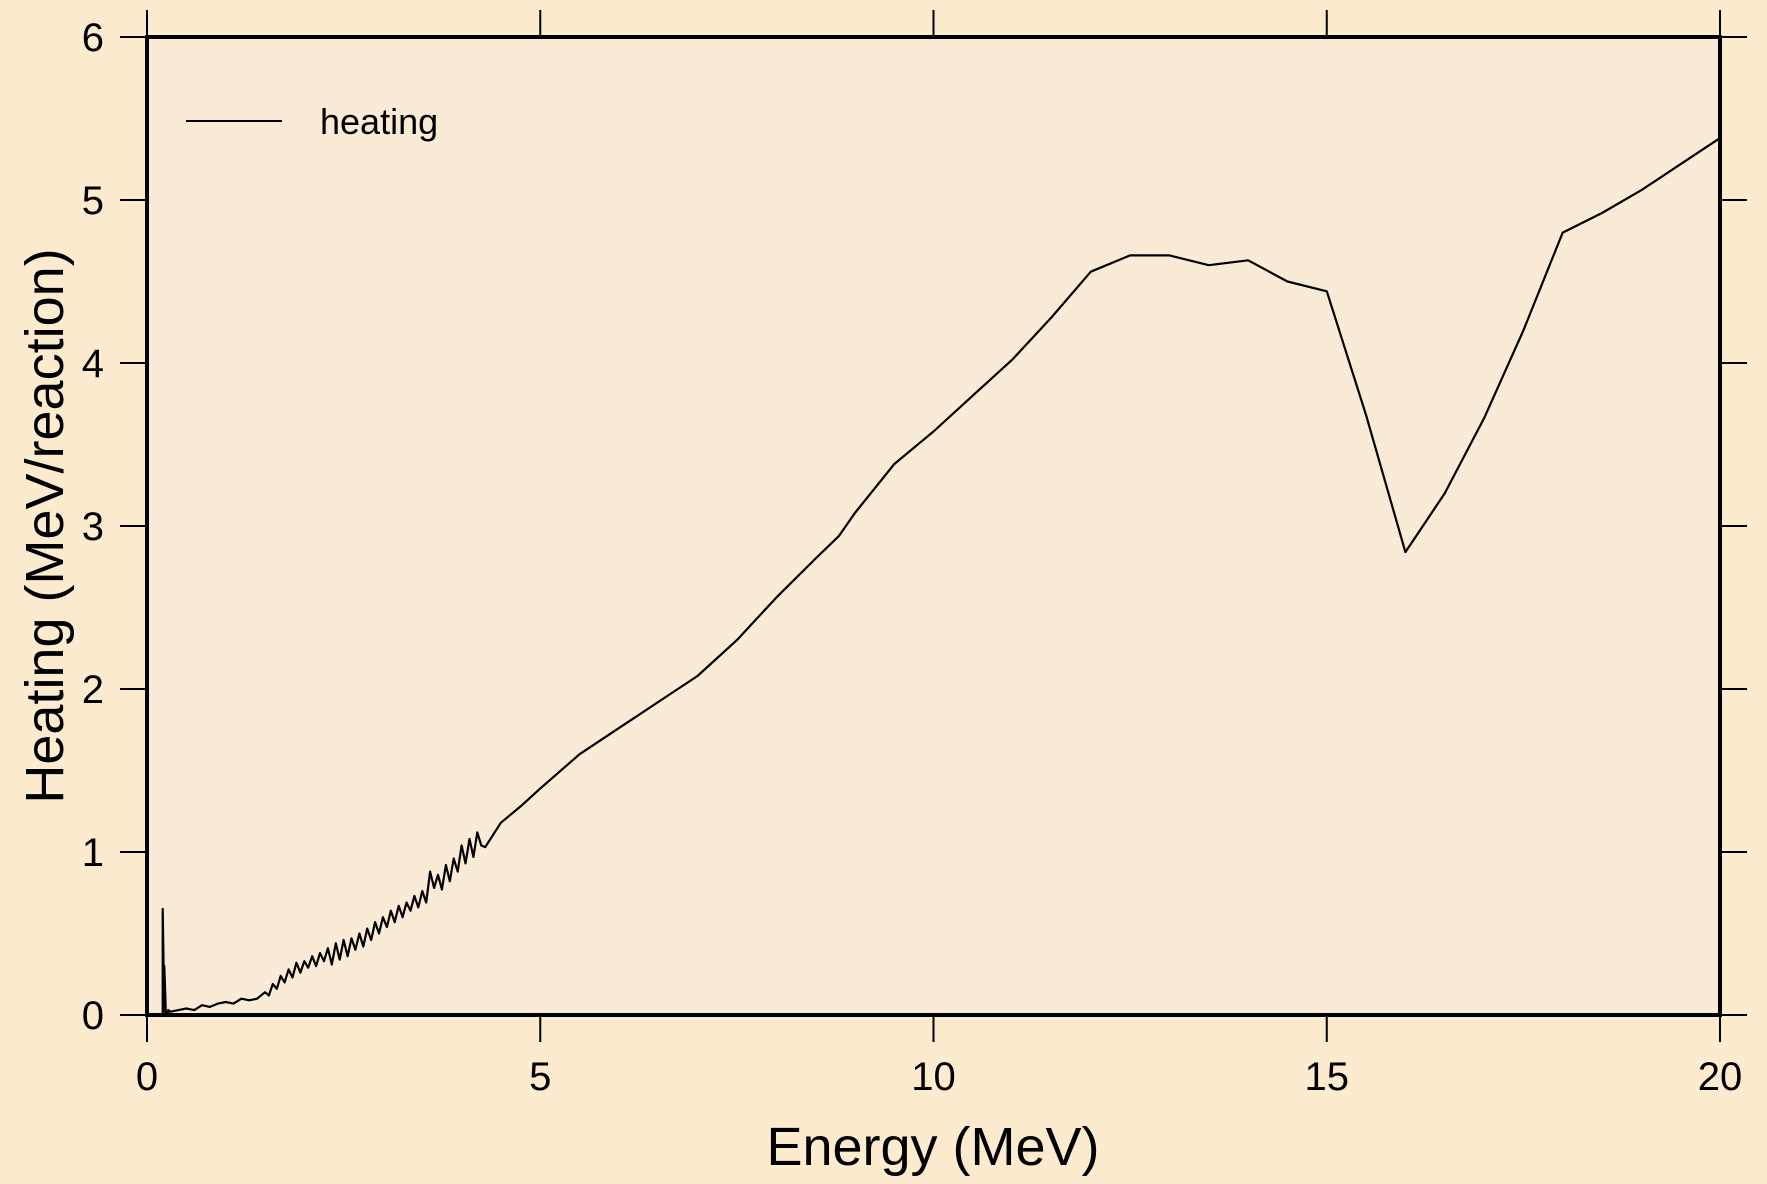 Image resolution: width=1767 pixels, height=1184 pixels. Describe the element at coordinates (540, 1077) in the screenshot. I see `x-tick-label: 5` at that location.